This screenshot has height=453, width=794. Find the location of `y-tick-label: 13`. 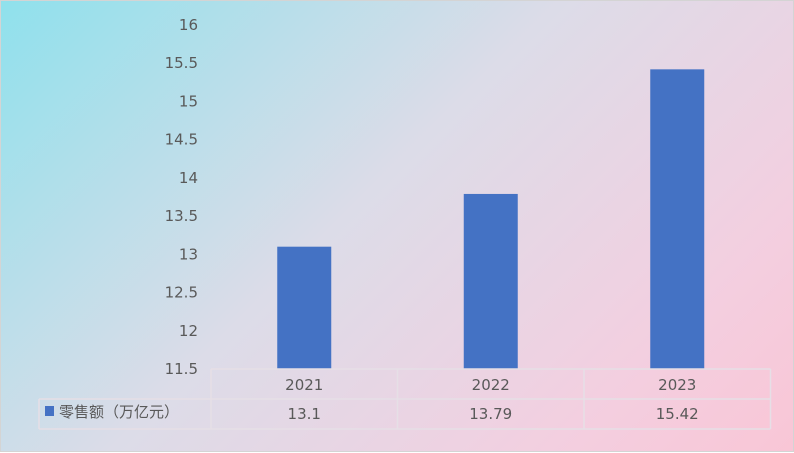

y-tick-label: 13 is located at coordinates (188, 254).